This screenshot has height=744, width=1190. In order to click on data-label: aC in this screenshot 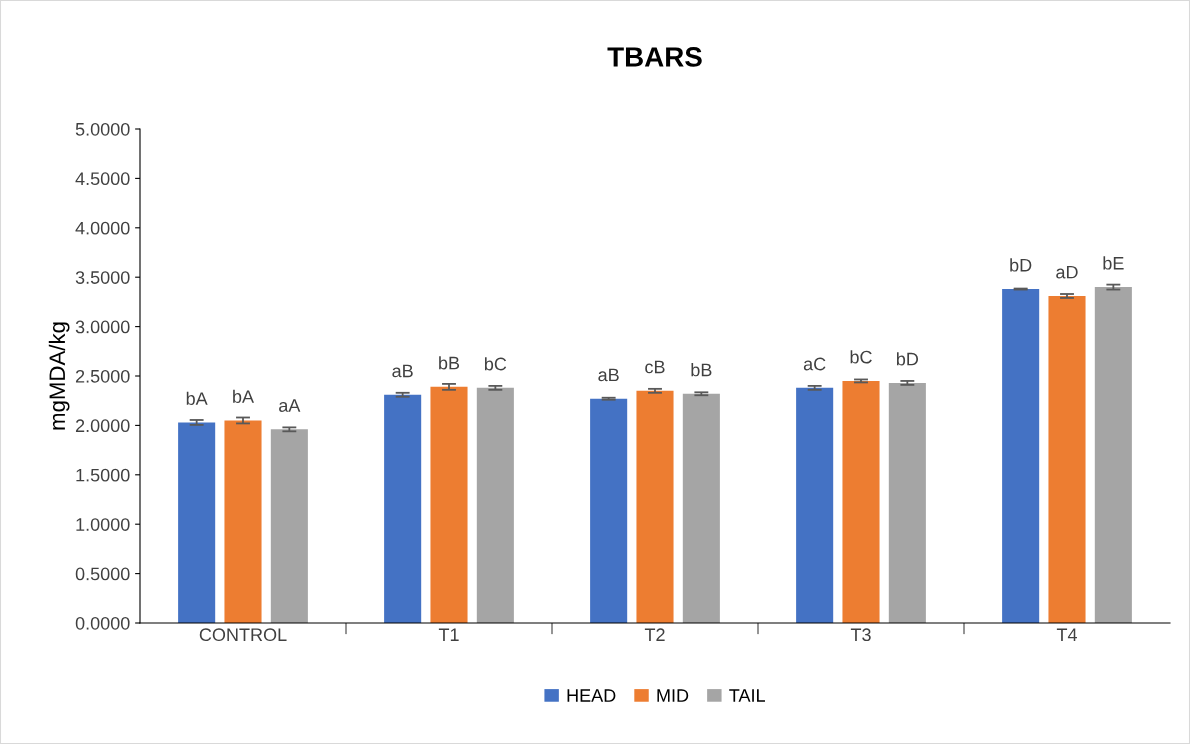, I will do `click(814, 364)`.